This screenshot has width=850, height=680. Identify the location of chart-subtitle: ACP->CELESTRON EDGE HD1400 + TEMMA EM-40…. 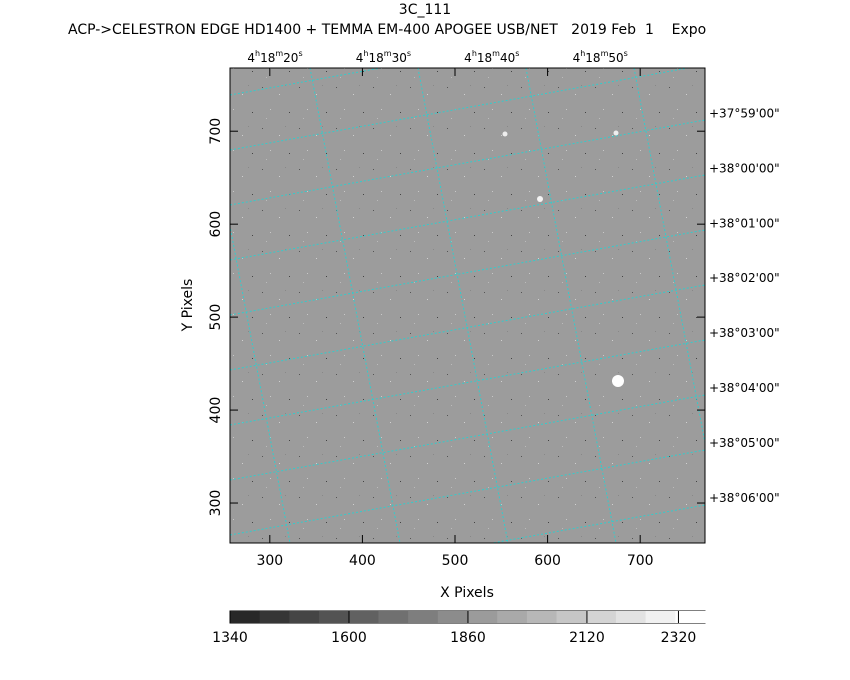
(387, 30).